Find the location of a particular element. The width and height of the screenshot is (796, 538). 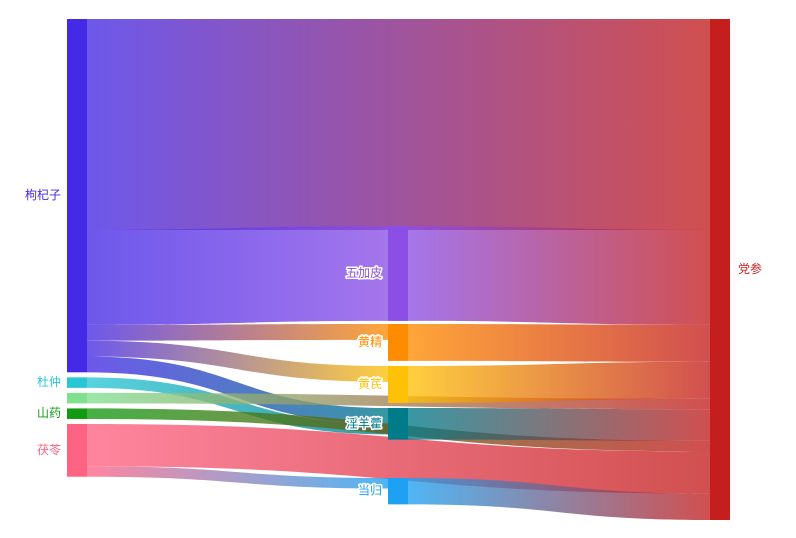

node-label-huangjing: 黄精 is located at coordinates (370, 342).